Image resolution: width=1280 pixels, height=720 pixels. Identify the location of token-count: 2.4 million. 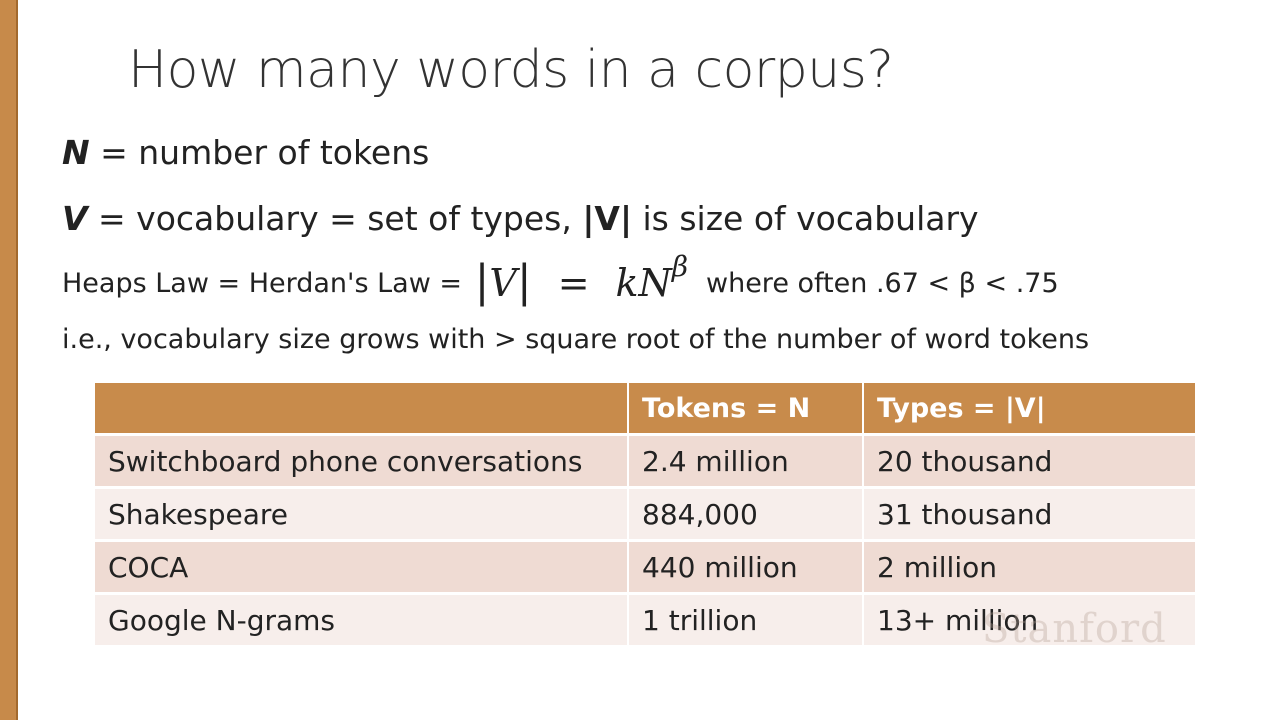
(746, 462).